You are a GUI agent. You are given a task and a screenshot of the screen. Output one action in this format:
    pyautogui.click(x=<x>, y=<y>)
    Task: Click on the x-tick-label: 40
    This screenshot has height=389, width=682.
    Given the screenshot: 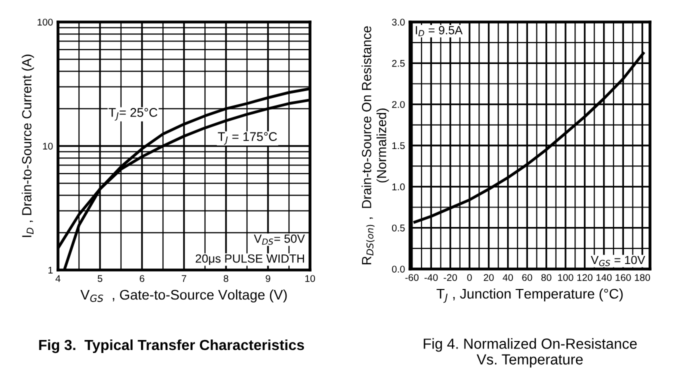 What is the action you would take?
    pyautogui.click(x=507, y=277)
    